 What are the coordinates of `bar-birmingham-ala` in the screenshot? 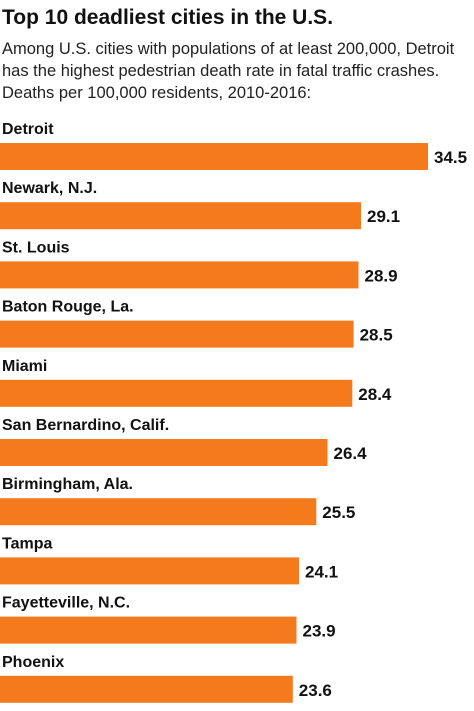 It's located at (158, 512).